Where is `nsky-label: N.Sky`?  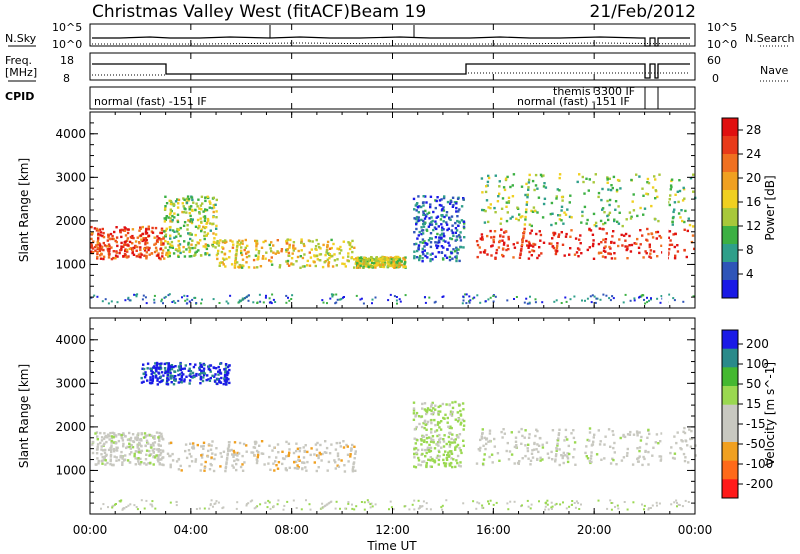 nsky-label: N.Sky is located at coordinates (21, 38).